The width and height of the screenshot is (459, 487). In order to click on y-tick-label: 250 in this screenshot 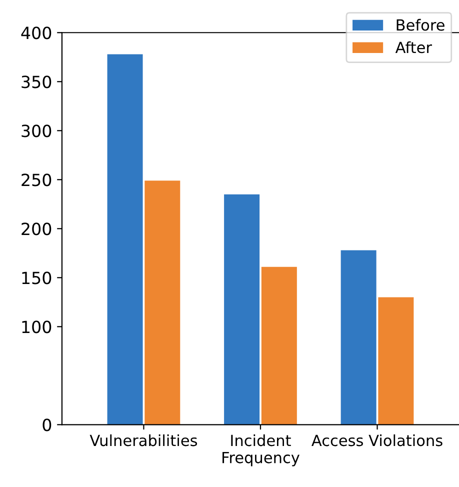, I will do `click(37, 180)`.